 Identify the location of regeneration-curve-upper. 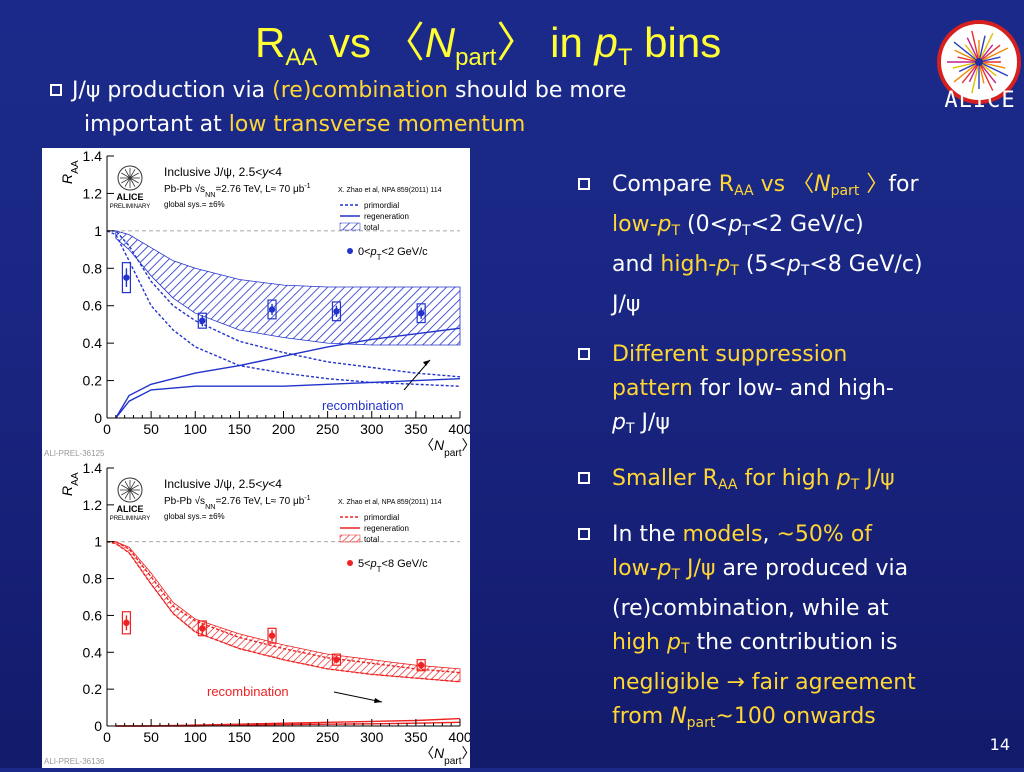
(288, 373).